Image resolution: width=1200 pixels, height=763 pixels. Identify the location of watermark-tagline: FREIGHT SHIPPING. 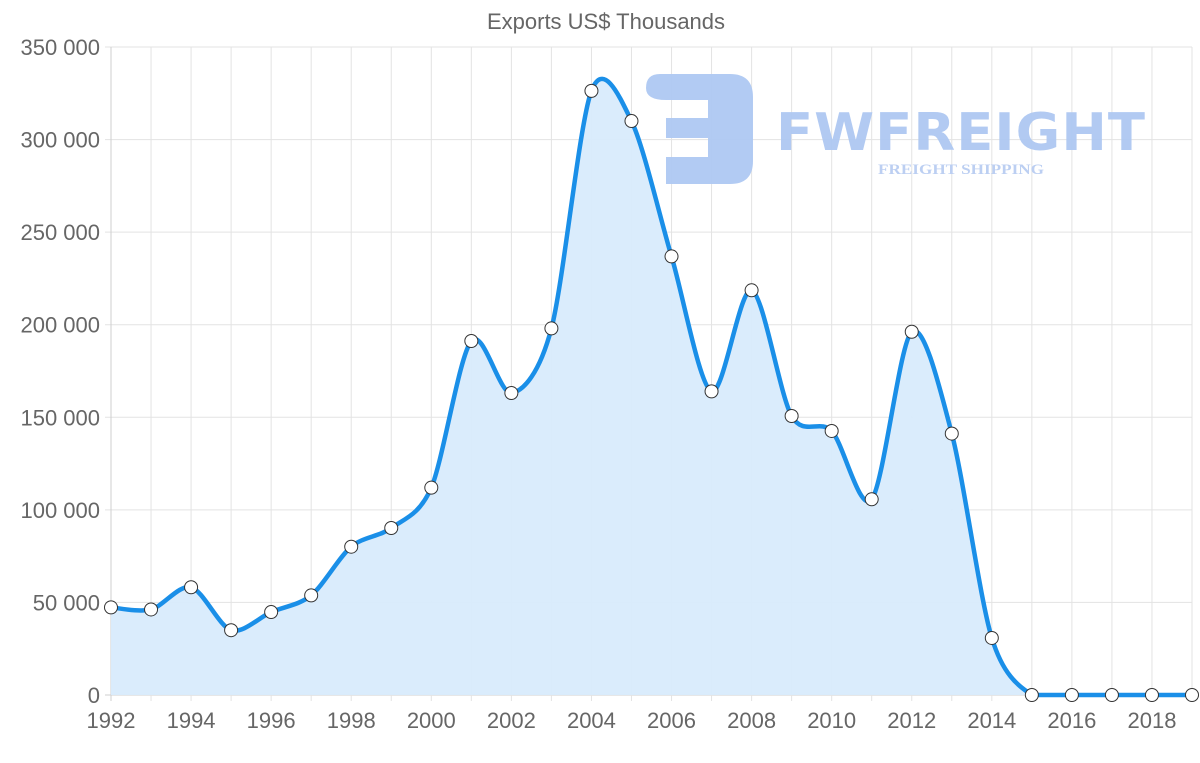
(961, 170).